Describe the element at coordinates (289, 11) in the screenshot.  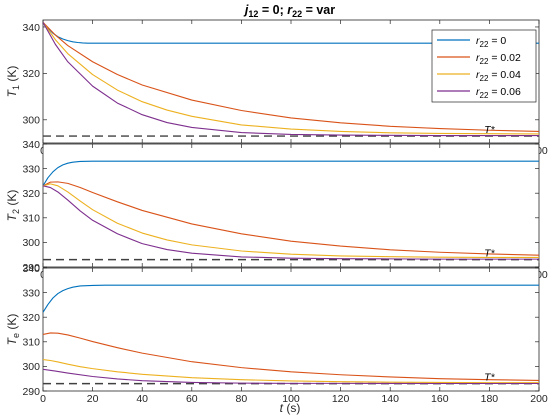
I see `chart-title: j12 = 0; r22 = var` at that location.